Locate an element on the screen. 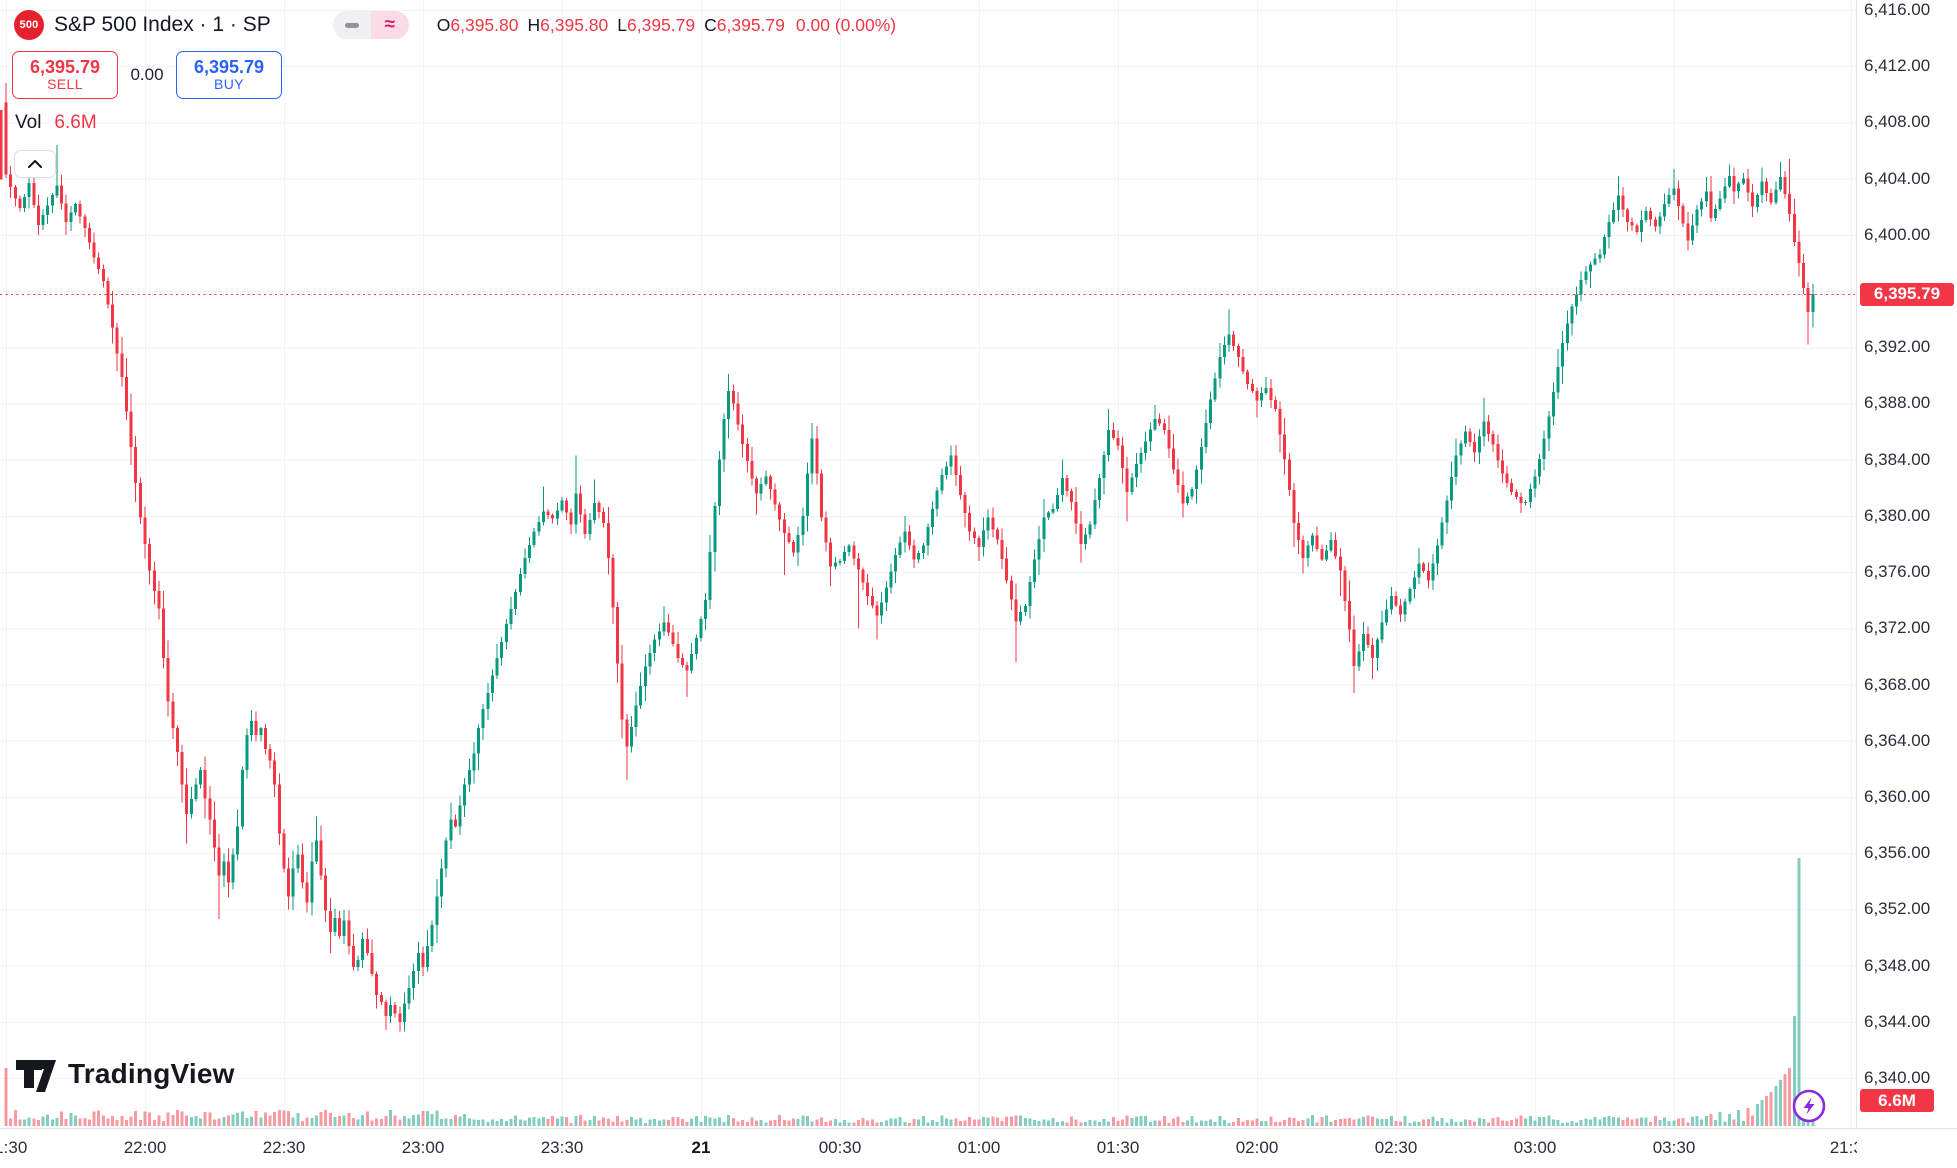  flash-button is located at coordinates (1809, 1106).